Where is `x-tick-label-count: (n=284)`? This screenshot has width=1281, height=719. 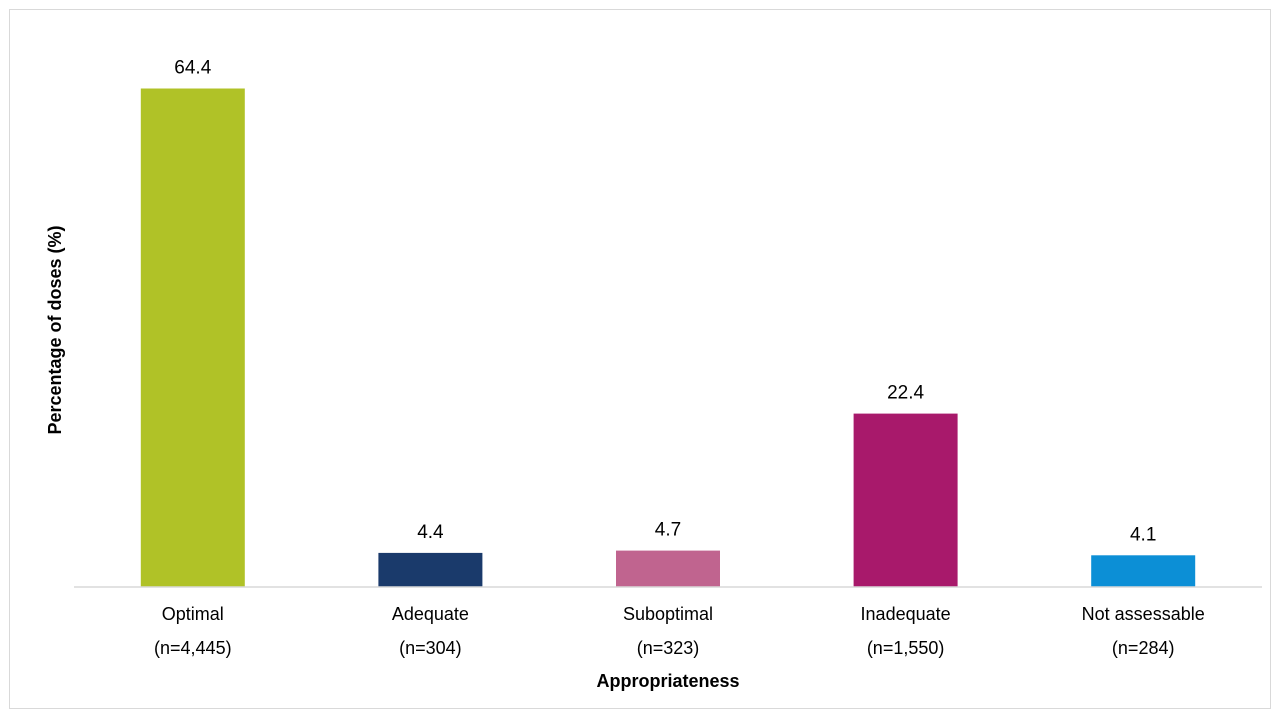
x-tick-label-count: (n=284) is located at coordinates (1143, 648).